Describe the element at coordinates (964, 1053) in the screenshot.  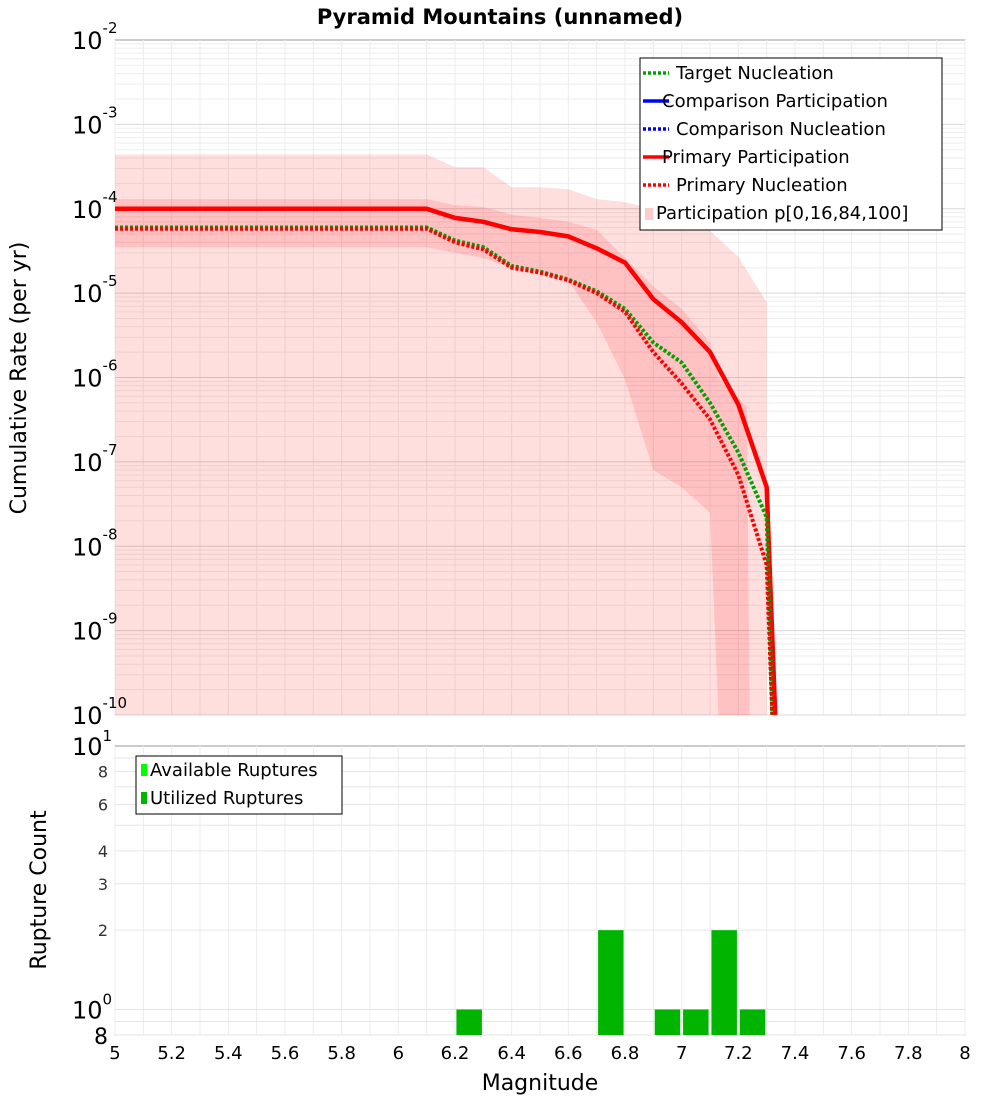
I see `x-tick-label: 8` at that location.